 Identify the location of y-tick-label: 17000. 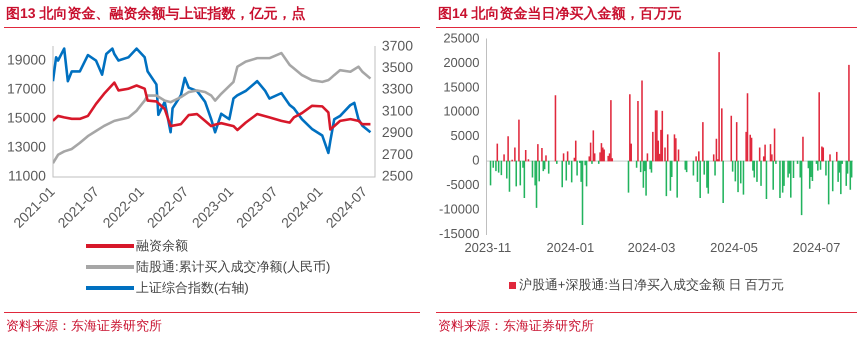
(26, 88).